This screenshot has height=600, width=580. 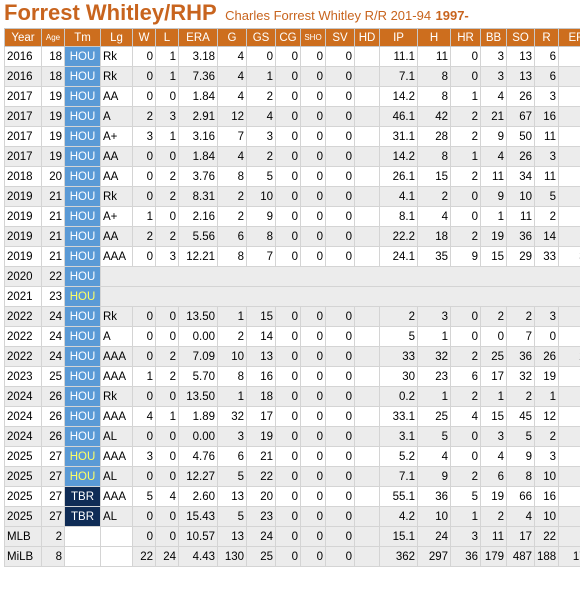 What do you see at coordinates (465, 556) in the screenshot?
I see `cell-hr: 36` at bounding box center [465, 556].